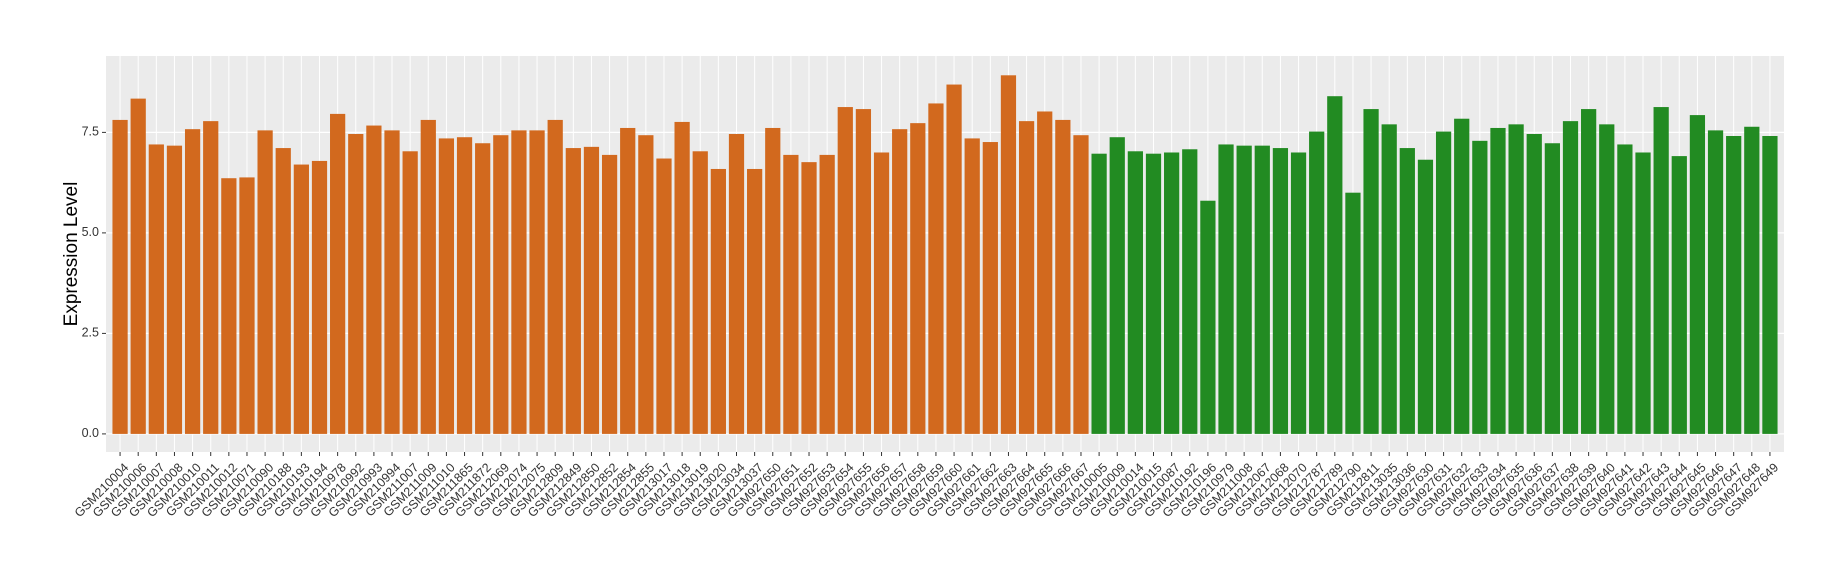 The height and width of the screenshot is (580, 1840). Describe the element at coordinates (90, 232) in the screenshot. I see `y-tick-label: 5.0` at that location.